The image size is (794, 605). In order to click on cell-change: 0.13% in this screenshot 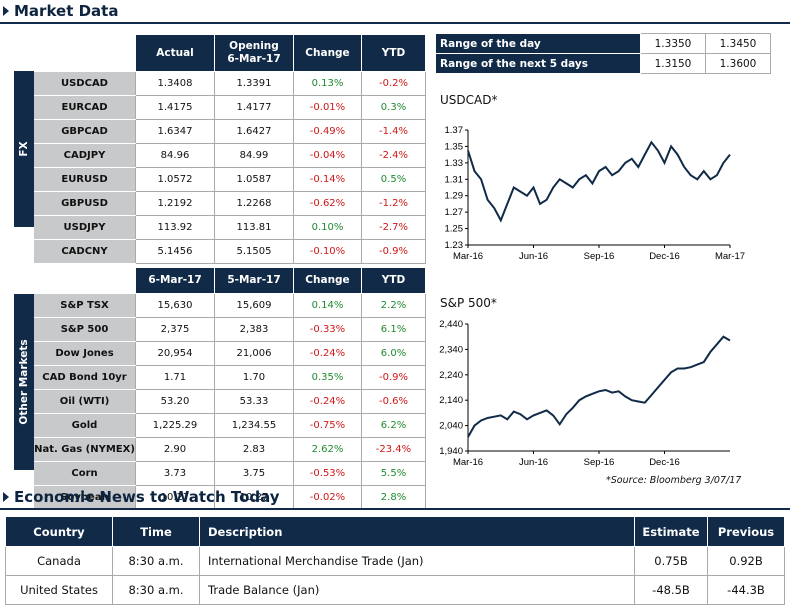, I will do `click(327, 83)`.